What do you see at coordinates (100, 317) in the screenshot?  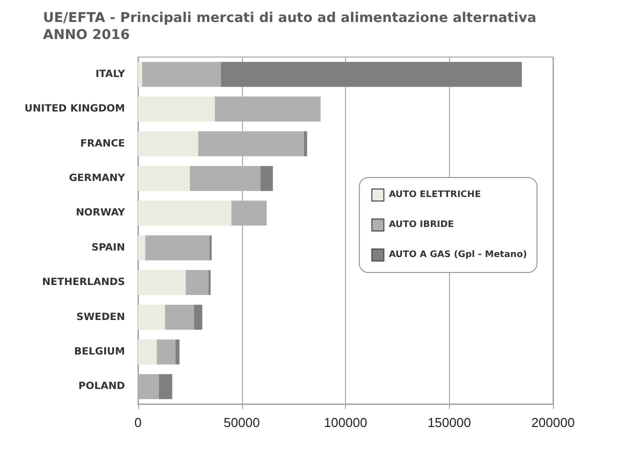 I see `y-tick-label: SWEDEN` at bounding box center [100, 317].